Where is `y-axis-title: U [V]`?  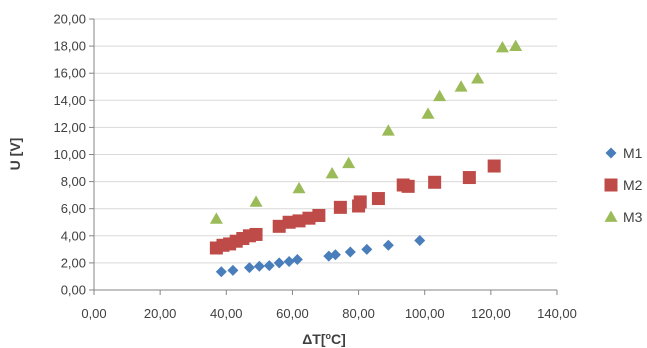 y-axis-title: U [V] is located at coordinates (15, 154).